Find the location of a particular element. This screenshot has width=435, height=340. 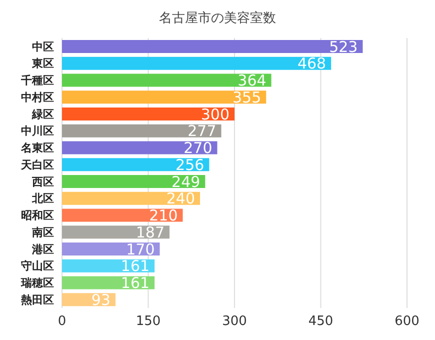

y-tick-label: 天白区 is located at coordinates (37, 165).